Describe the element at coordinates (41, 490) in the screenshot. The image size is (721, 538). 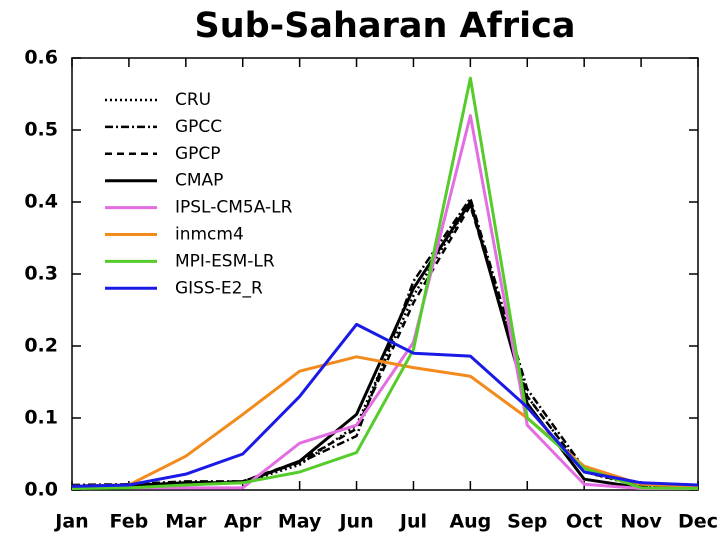
I see `y-tick-label: 0.0` at that location.